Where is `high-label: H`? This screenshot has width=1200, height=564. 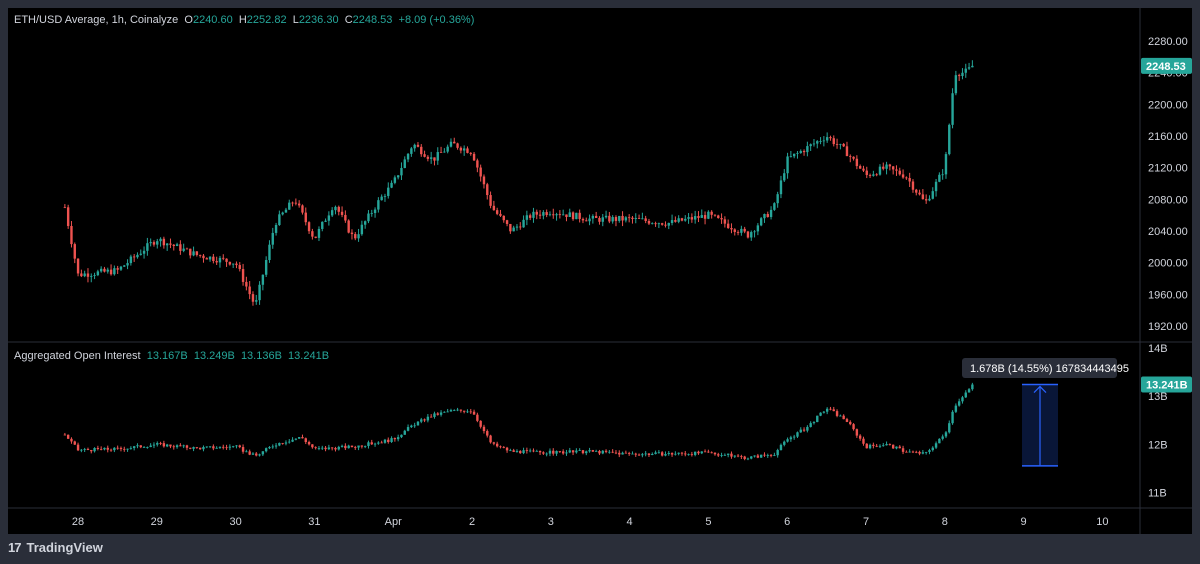
high-label: H is located at coordinates (242, 20).